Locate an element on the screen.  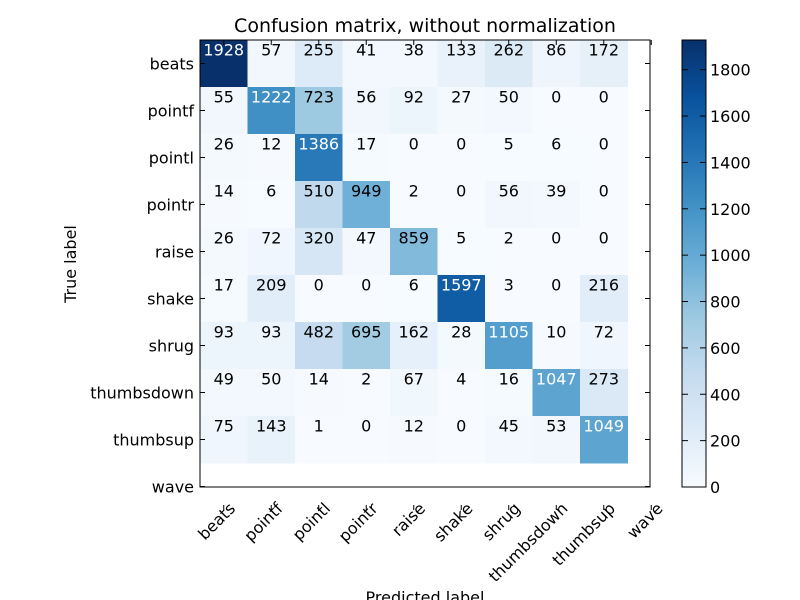
cell-value-label: 482 is located at coordinates (318, 332).